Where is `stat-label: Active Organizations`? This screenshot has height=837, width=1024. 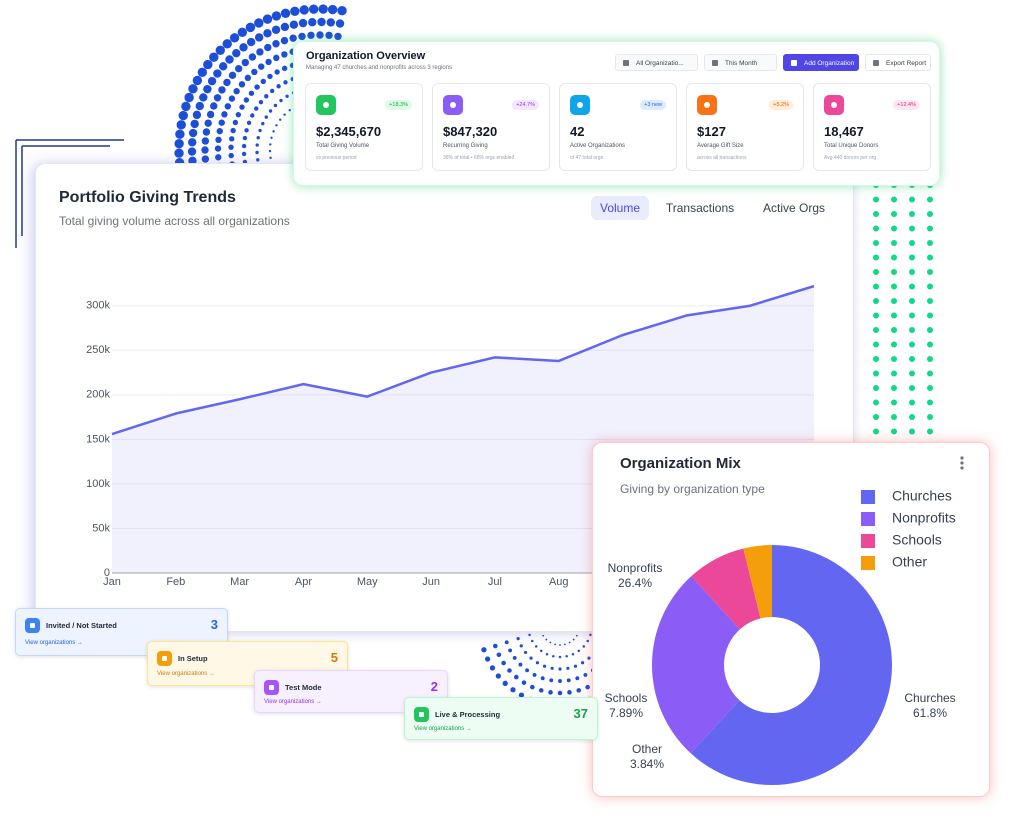
stat-label: Active Organizations is located at coordinates (598, 146).